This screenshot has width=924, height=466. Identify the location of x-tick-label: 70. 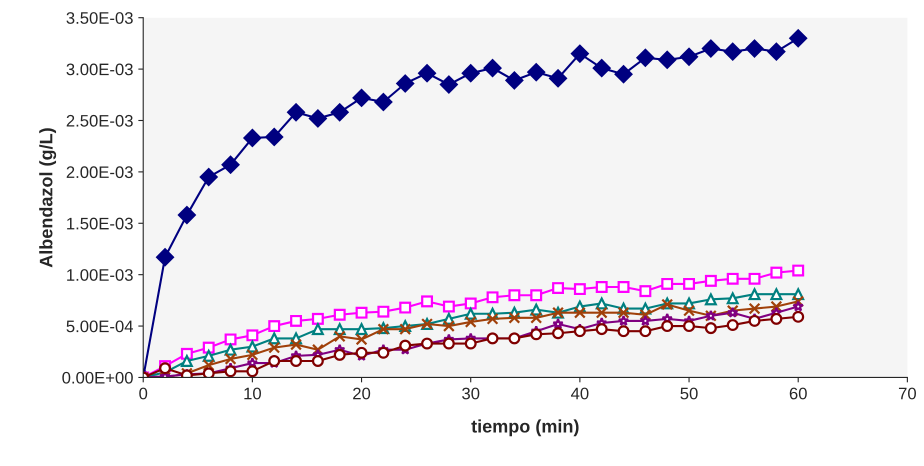
(907, 394).